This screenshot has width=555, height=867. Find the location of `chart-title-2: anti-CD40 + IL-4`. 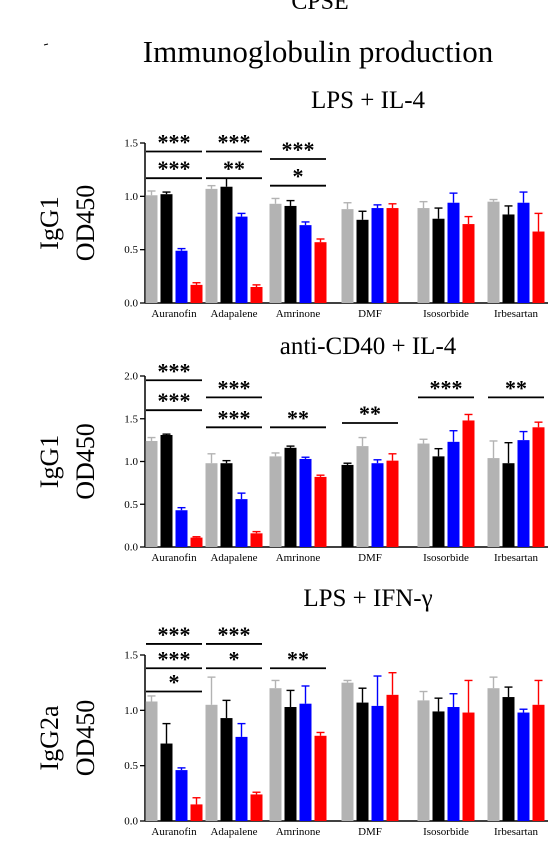

chart-title-2: anti-CD40 + IL-4 is located at coordinates (368, 346).